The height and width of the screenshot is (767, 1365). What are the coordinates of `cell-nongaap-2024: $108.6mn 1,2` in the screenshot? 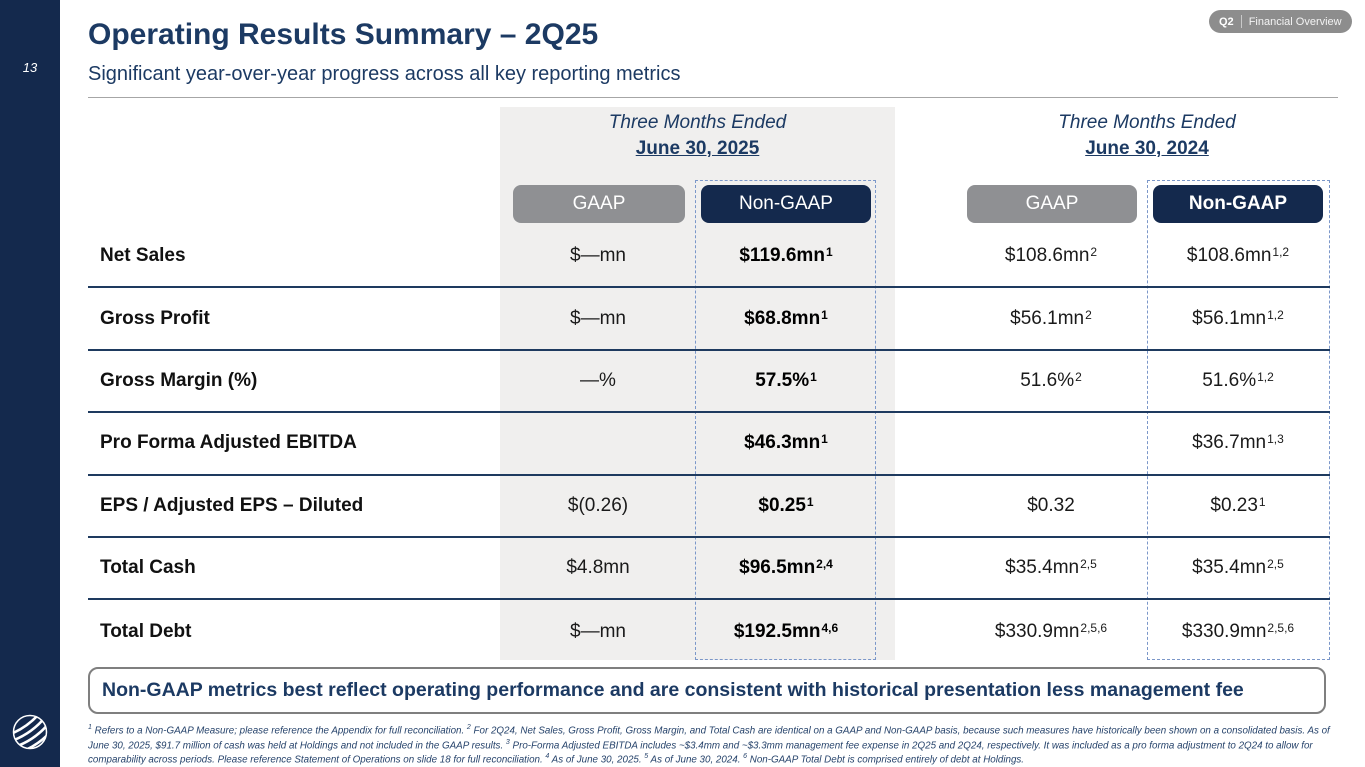 It's located at (1238, 256).